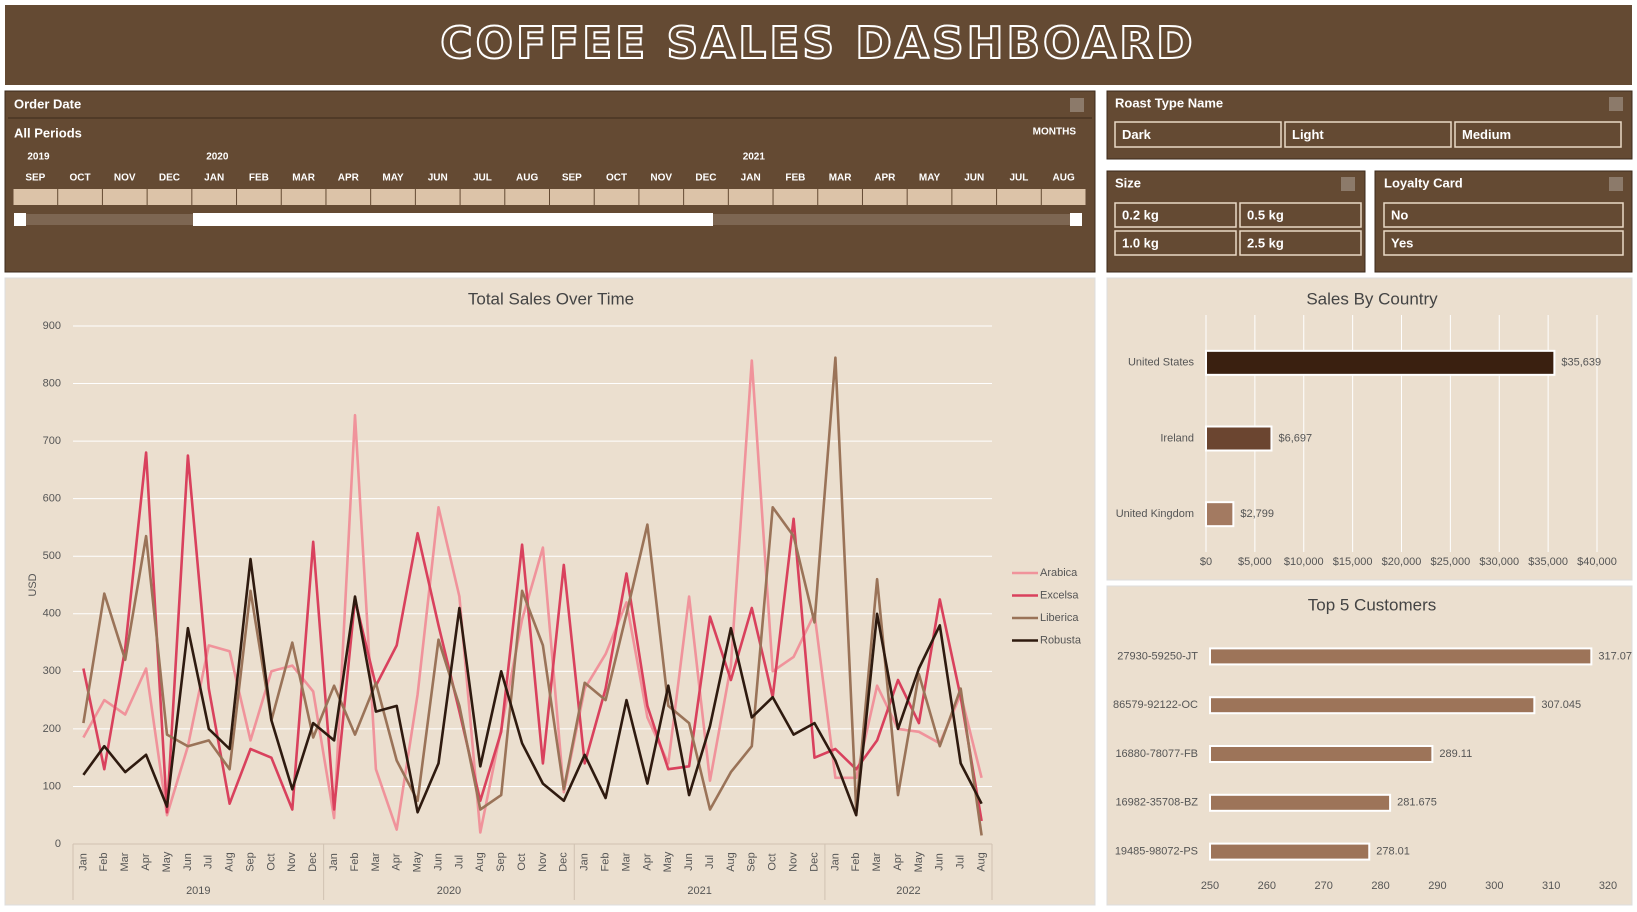 The height and width of the screenshot is (912, 1637). What do you see at coordinates (418, 861) in the screenshot?
I see `x-tick-label: May` at bounding box center [418, 861].